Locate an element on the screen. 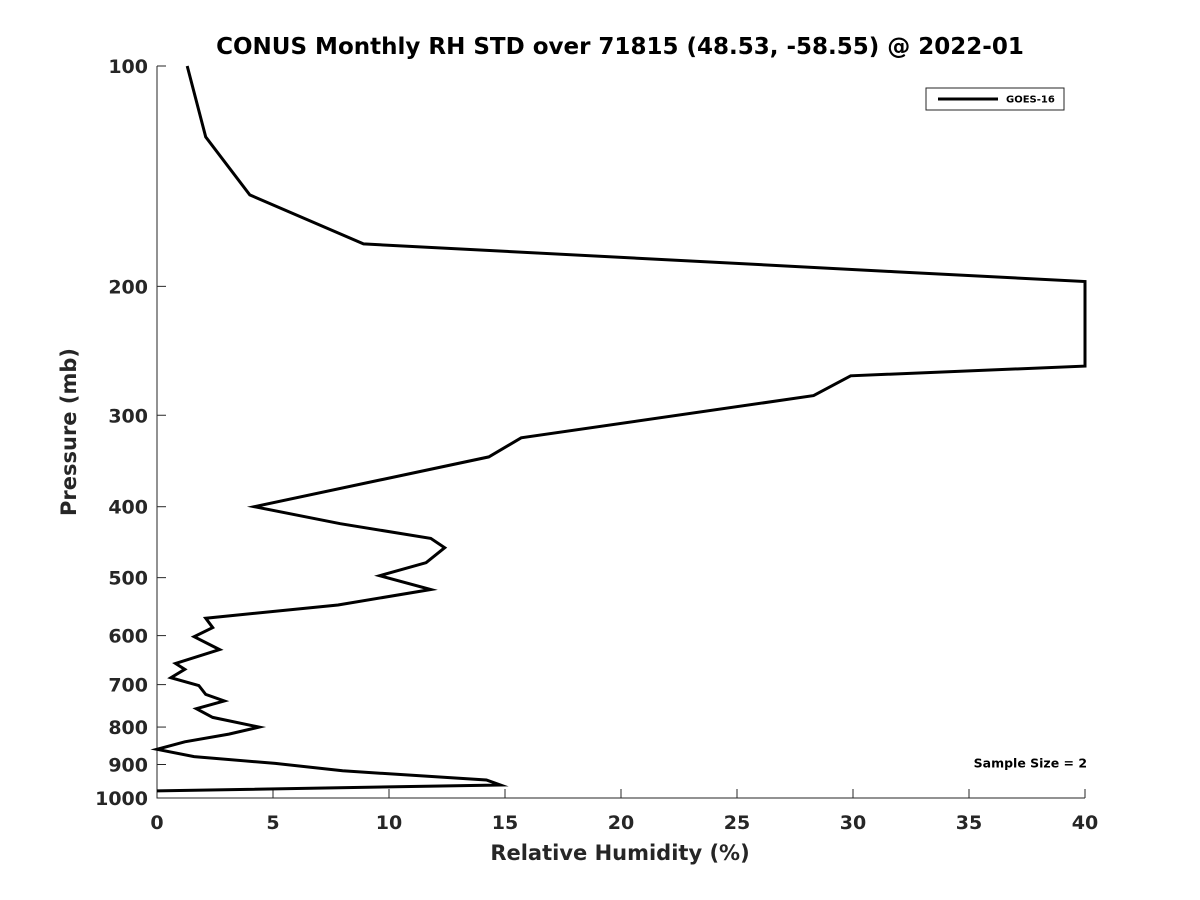 The height and width of the screenshot is (900, 1200). x-tick-label: 20 is located at coordinates (621, 823).